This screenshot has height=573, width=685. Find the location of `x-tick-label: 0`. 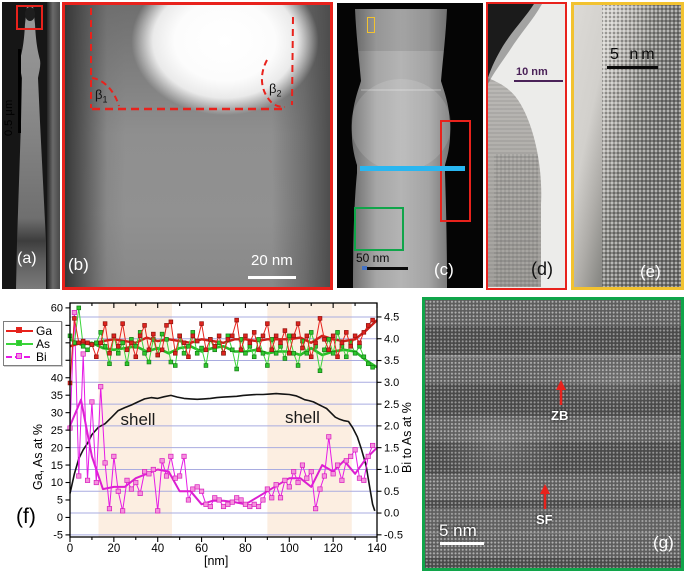

x-tick-label: 0 is located at coordinates (70, 549).